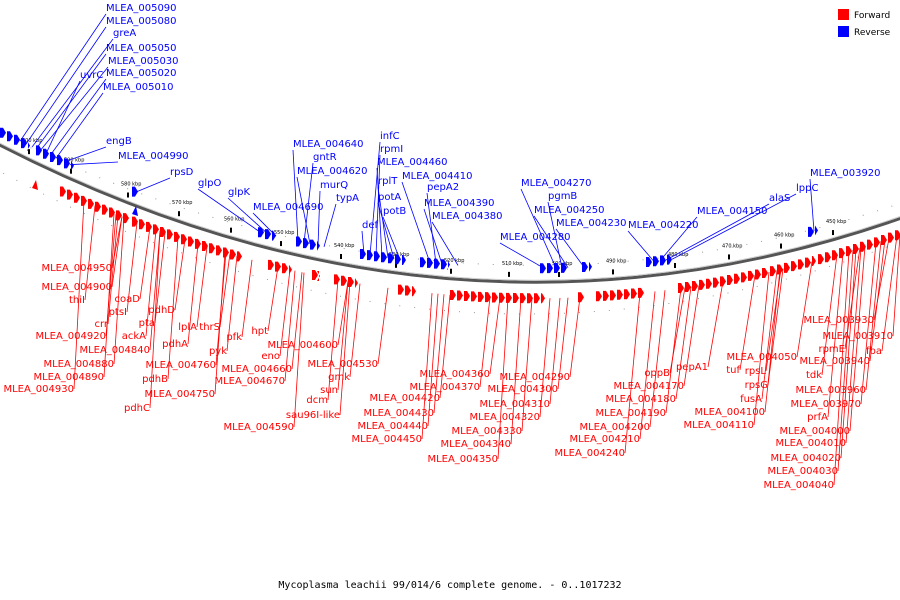  Describe the element at coordinates (514, 404) in the screenshot. I see `forward-gene-label: MLEA_004310` at that location.